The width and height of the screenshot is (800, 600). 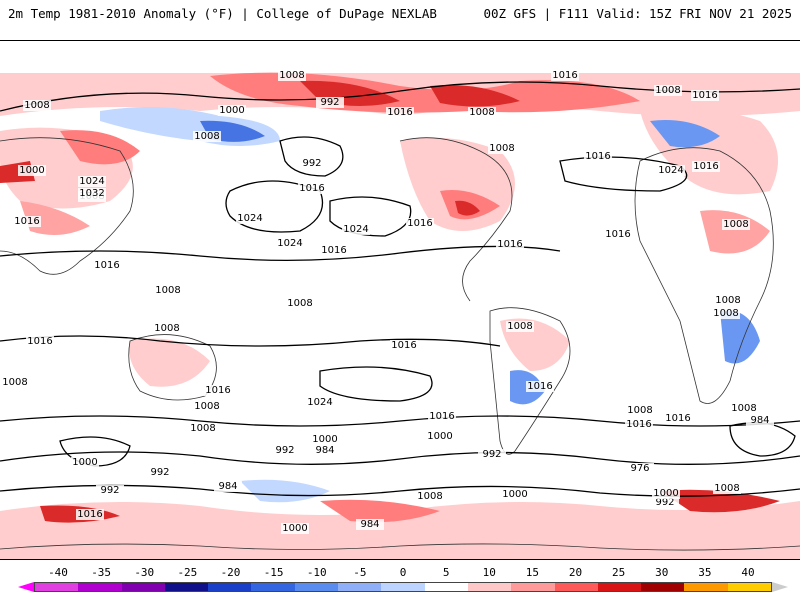 What do you see at coordinates (144, 572) in the screenshot?
I see `legend-tick-label: -30` at bounding box center [144, 572].